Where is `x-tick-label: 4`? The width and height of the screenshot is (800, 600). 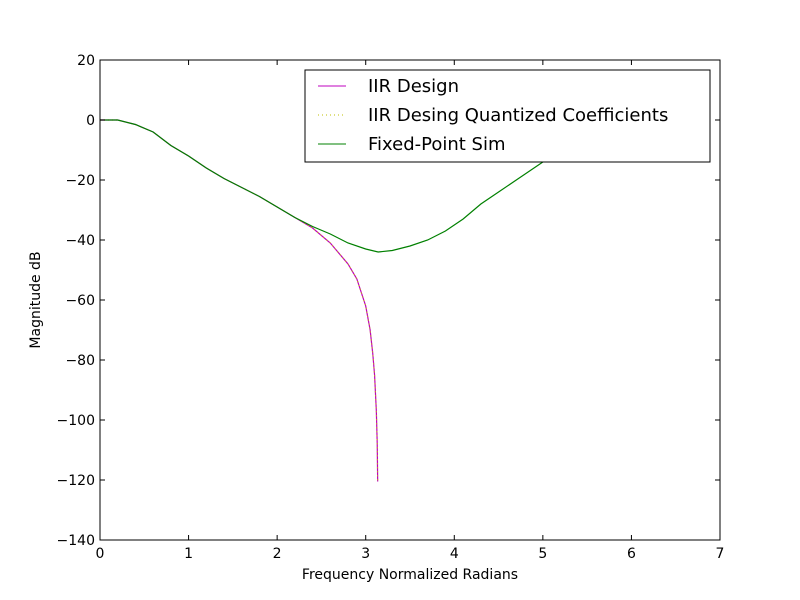 x-tick-label: 4 is located at coordinates (454, 554).